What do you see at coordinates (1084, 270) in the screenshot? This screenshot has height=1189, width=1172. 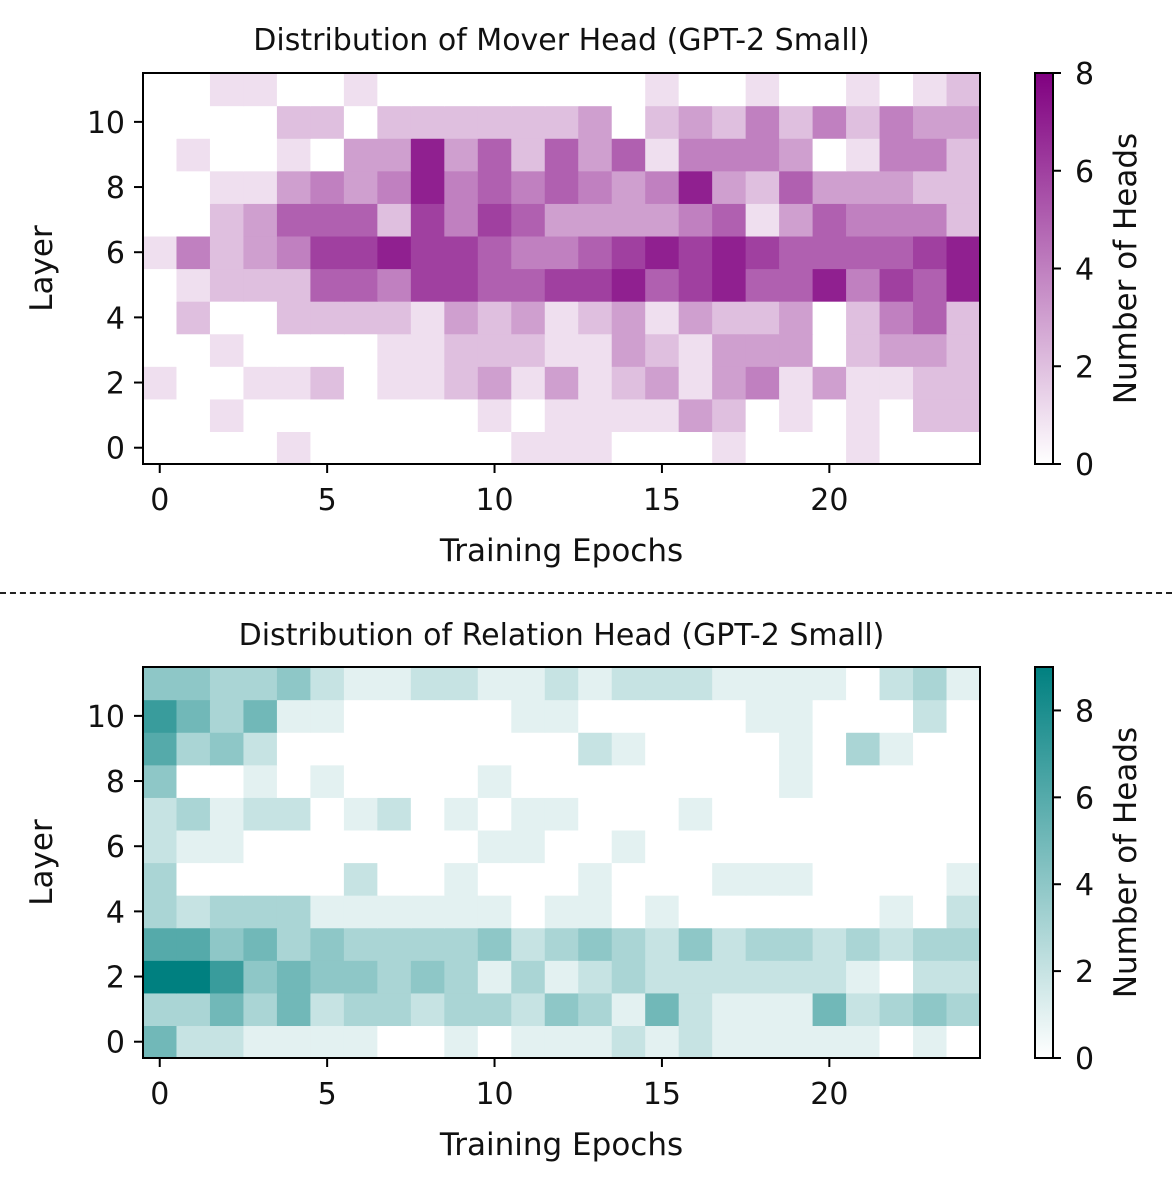 I see `colorbar-tick-label: 4` at bounding box center [1084, 270].